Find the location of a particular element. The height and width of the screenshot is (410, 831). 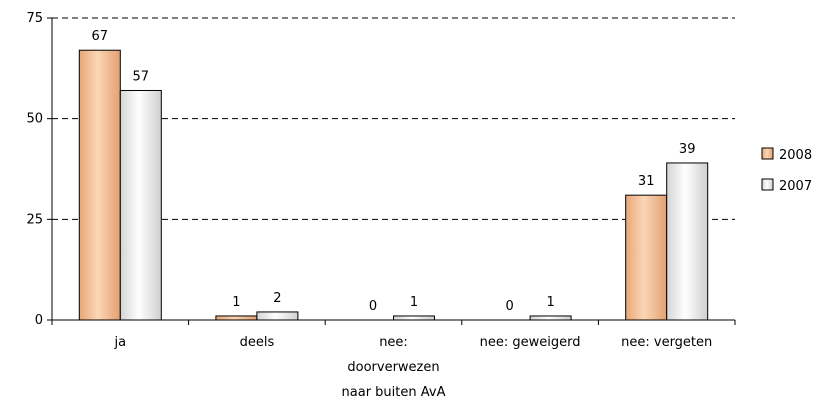

x-category-label-line: nee: vergeten is located at coordinates (666, 342).